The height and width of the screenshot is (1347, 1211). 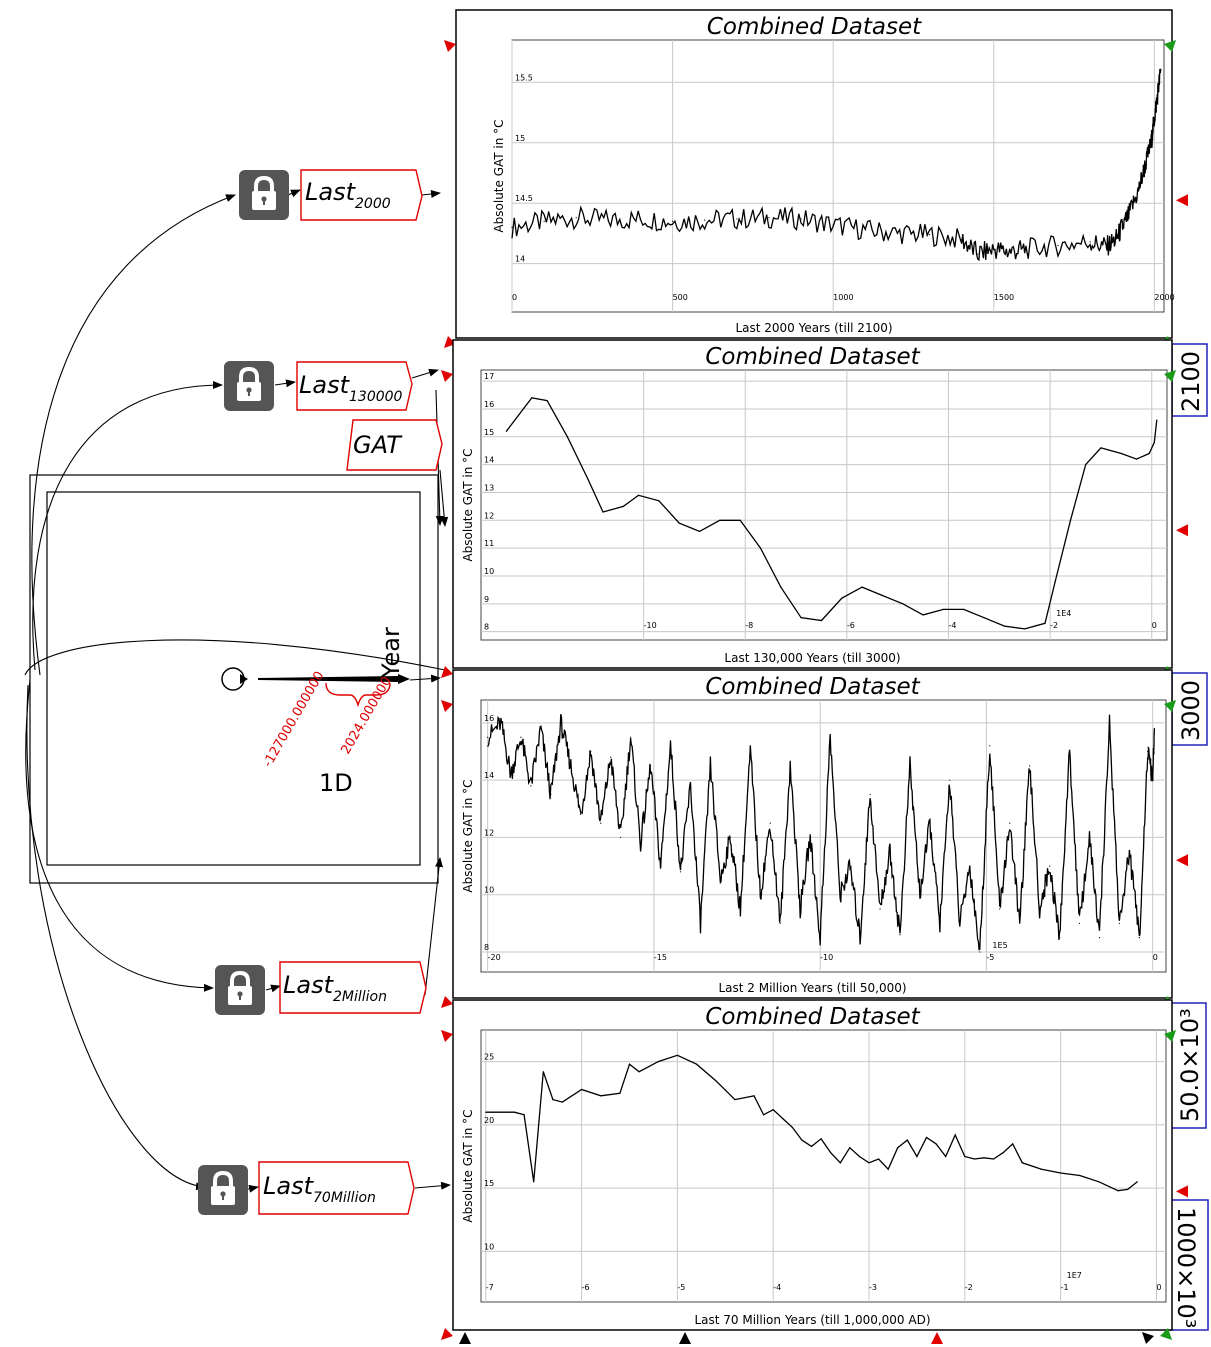 I want to click on tag-last-130000: Last130000, so click(x=354, y=386).